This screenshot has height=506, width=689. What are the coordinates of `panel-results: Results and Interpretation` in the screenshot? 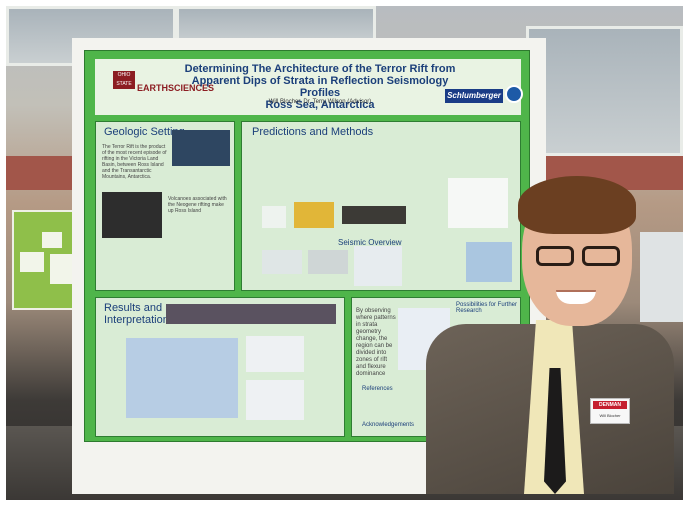 It's located at (220, 367).